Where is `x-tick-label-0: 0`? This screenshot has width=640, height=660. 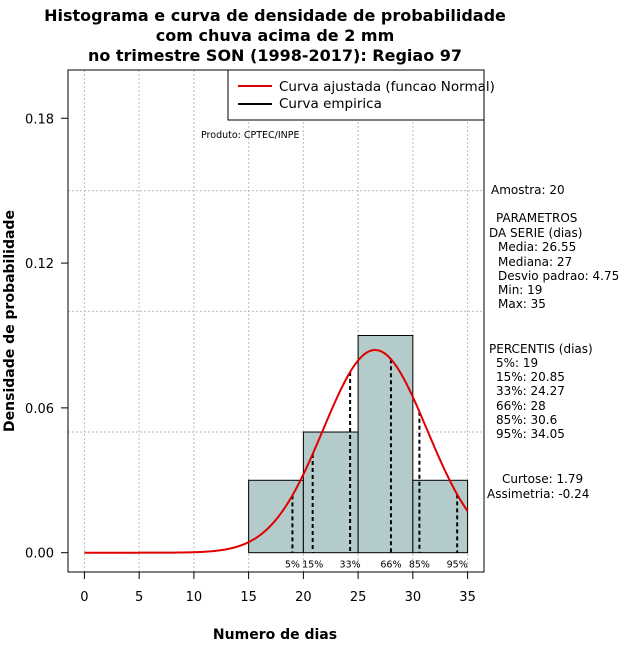 x-tick-label-0: 0 is located at coordinates (84, 597).